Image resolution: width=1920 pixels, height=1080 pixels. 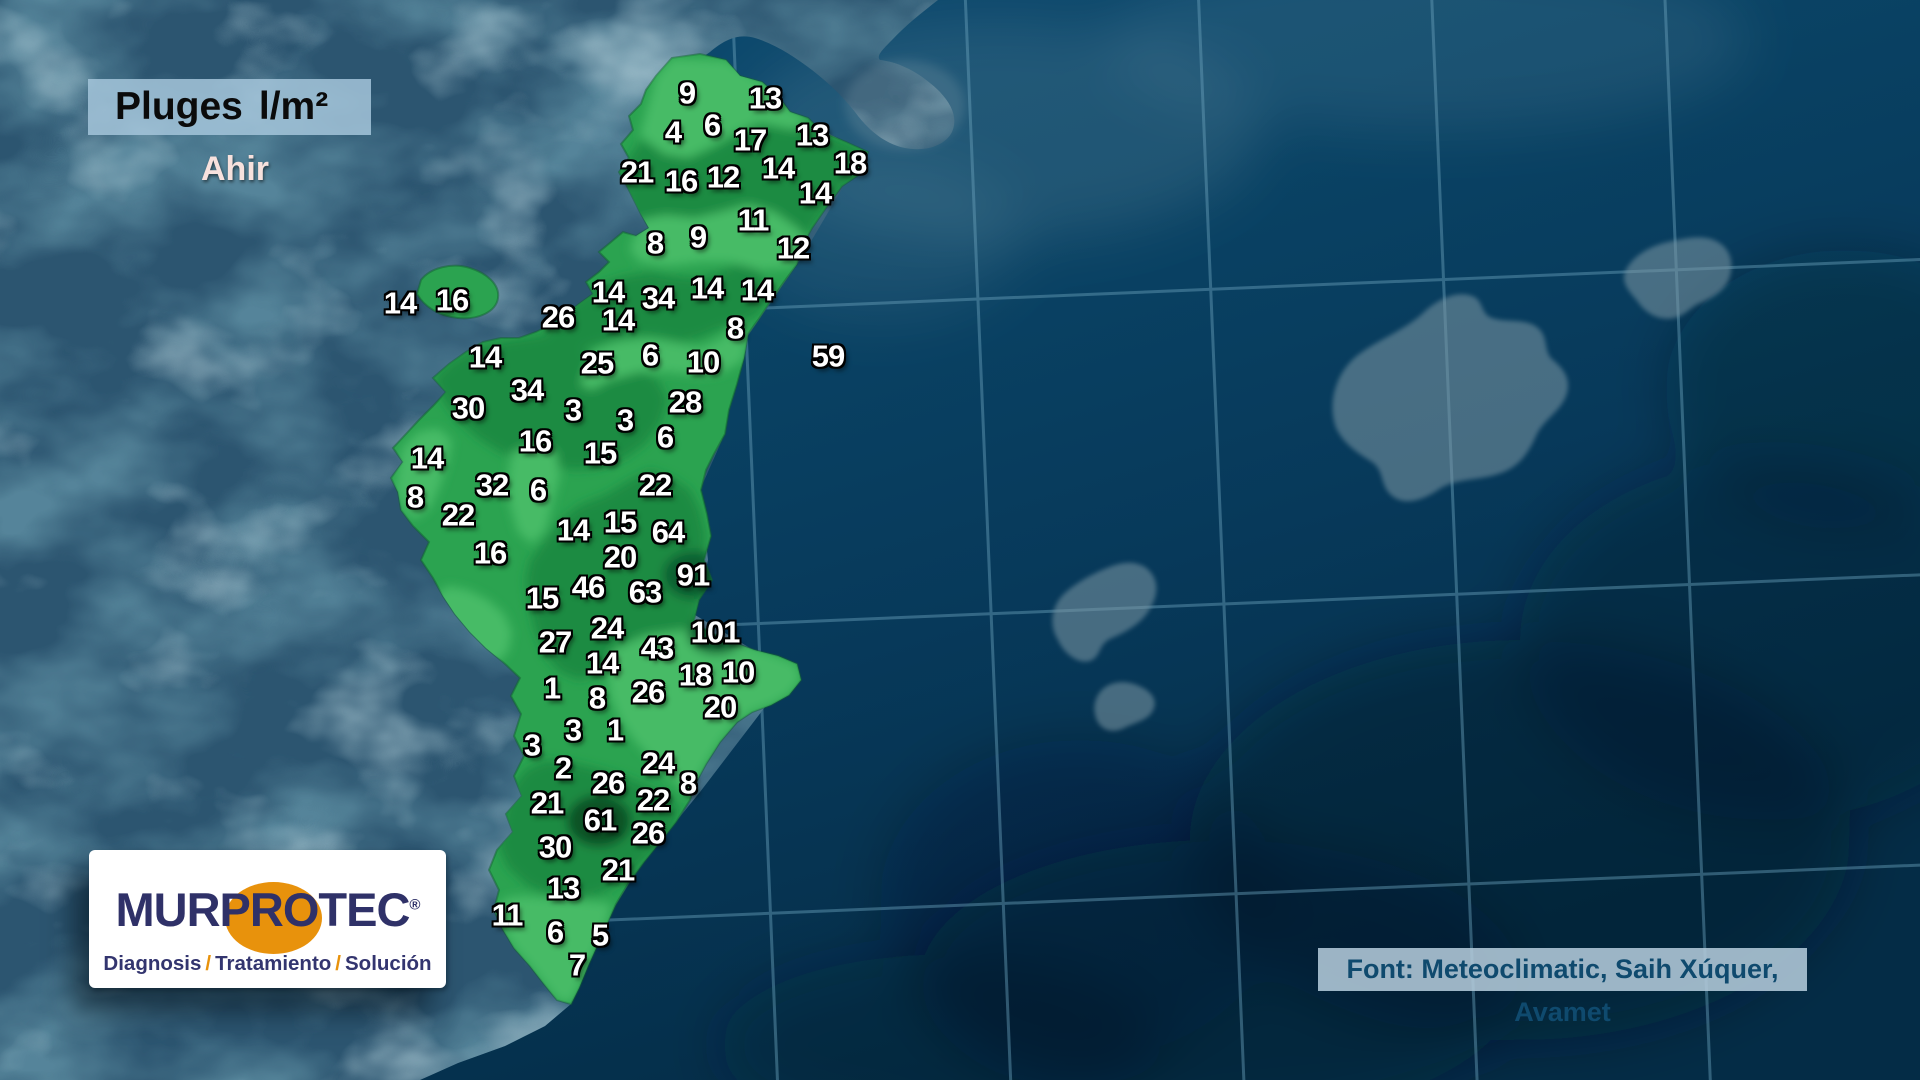 I want to click on logo-tagline: Diagnosis / Tratamiento / Solución, so click(x=267, y=964).